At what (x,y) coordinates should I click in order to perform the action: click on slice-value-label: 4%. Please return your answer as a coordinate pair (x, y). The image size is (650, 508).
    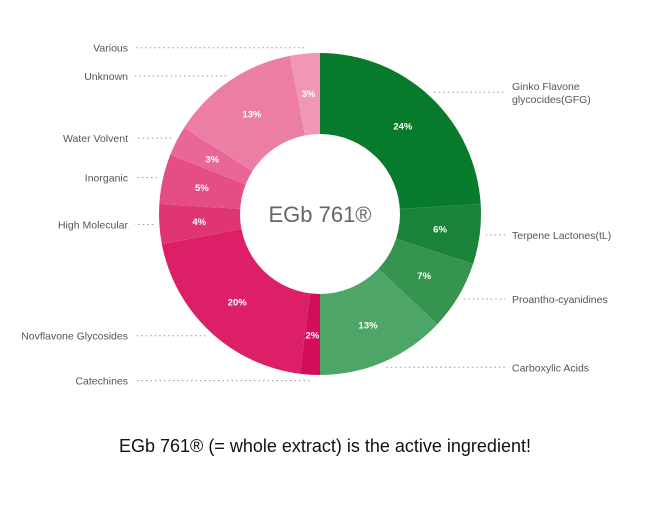
    Looking at the image, I should click on (199, 222).